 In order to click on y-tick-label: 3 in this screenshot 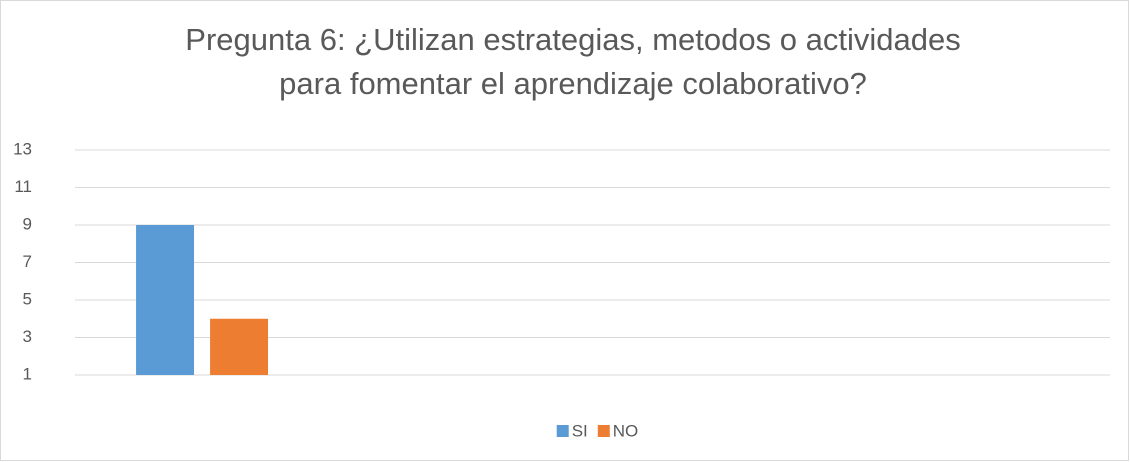, I will do `click(27, 336)`.